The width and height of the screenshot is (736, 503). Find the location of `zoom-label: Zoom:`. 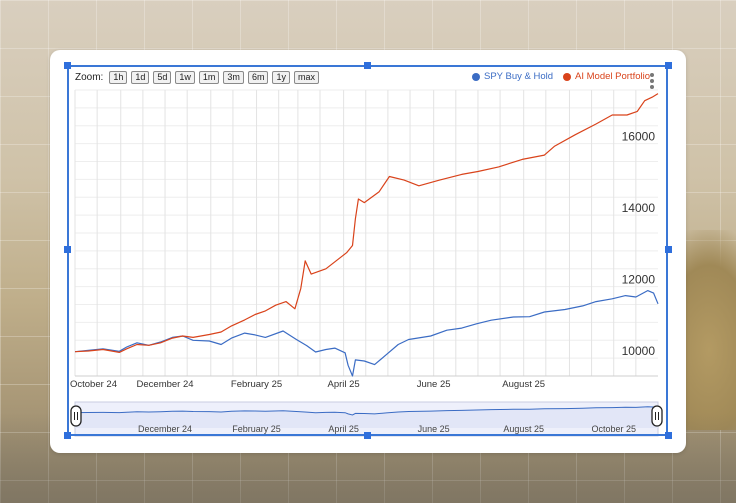

zoom-label: Zoom: is located at coordinates (89, 77).